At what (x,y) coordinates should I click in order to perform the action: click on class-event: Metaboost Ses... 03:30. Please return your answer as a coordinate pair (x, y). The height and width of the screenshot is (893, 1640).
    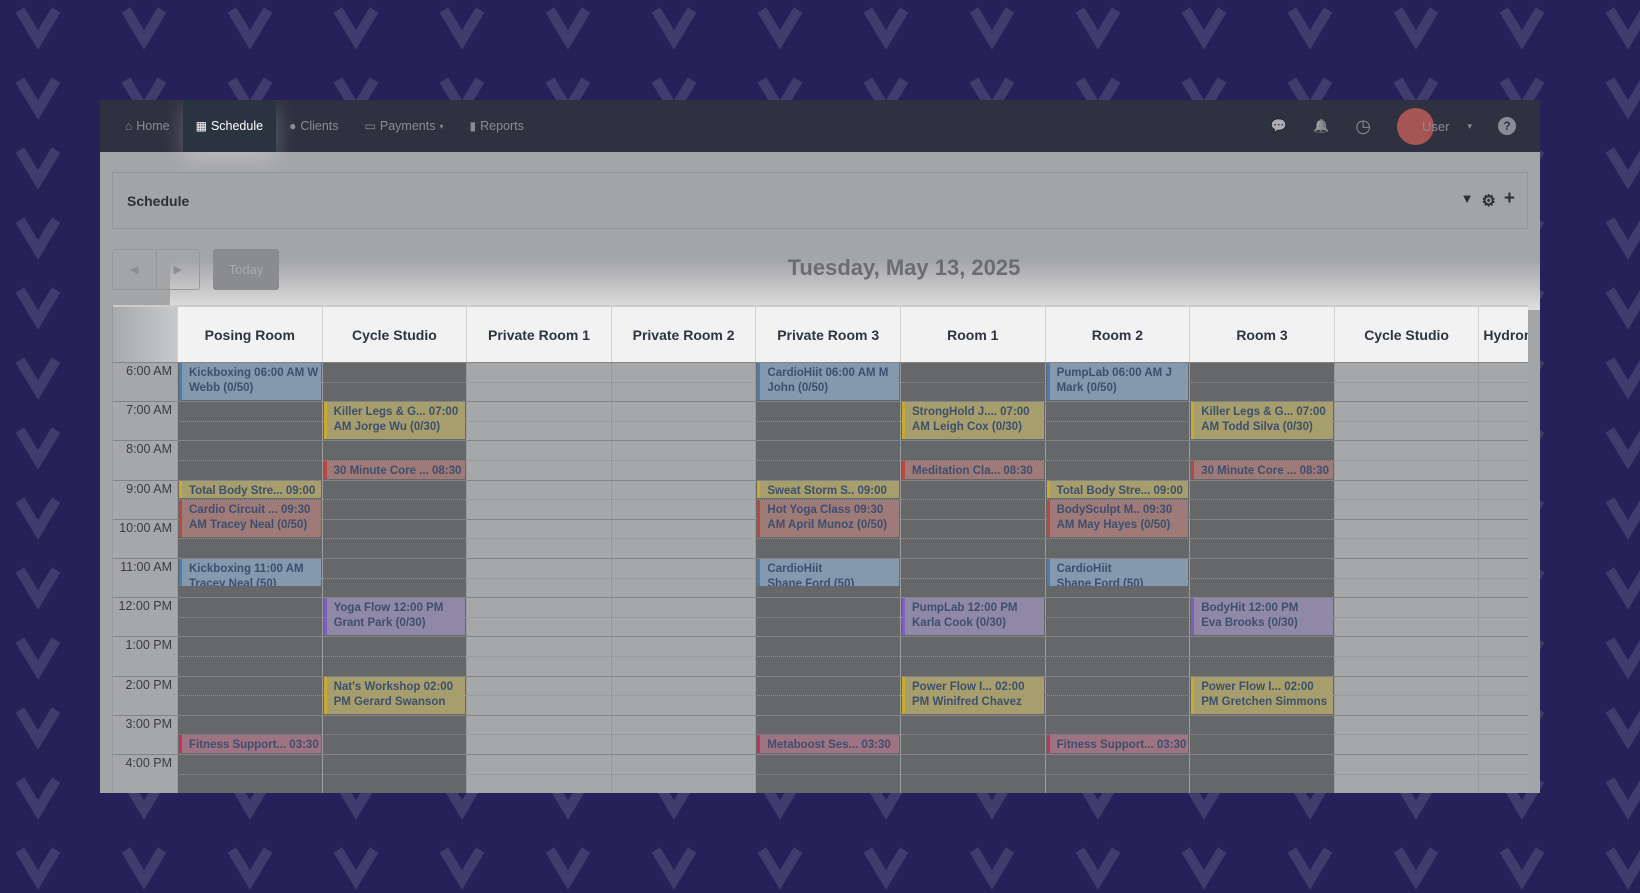
    Looking at the image, I should click on (828, 744).